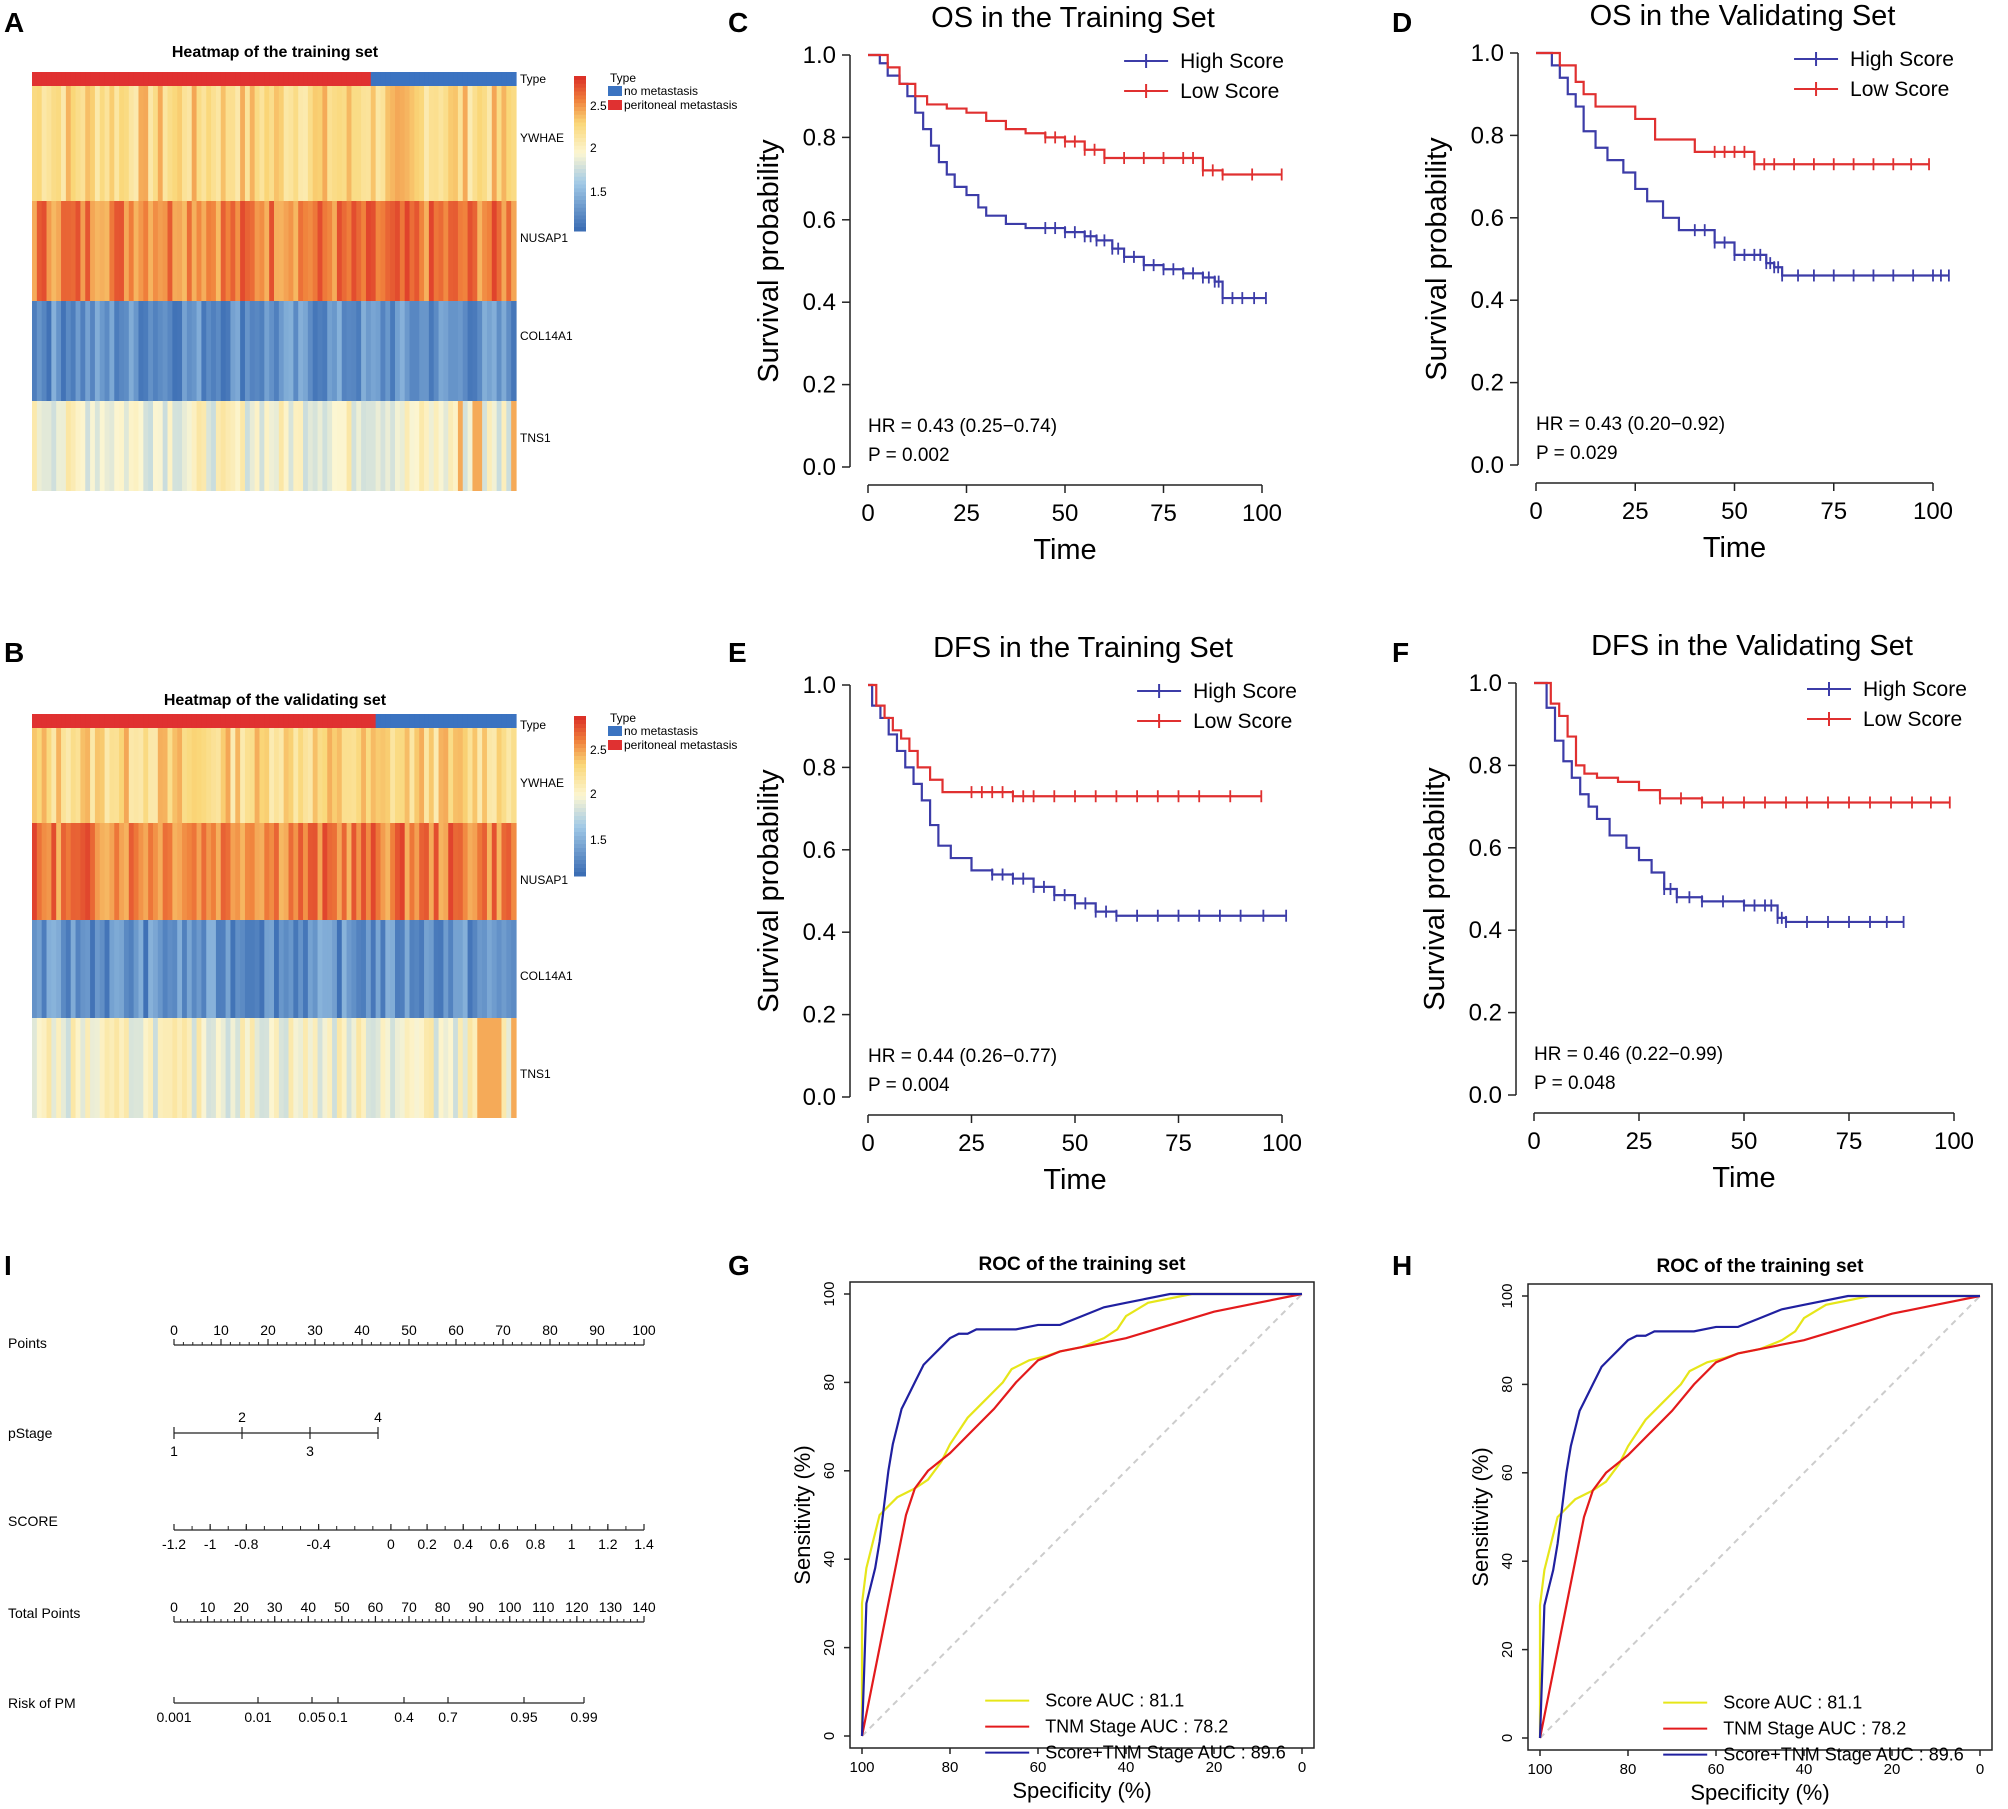 This screenshot has width=2008, height=1809. Describe the element at coordinates (1804, 1769) in the screenshot. I see `x-tick-label: 40` at that location.